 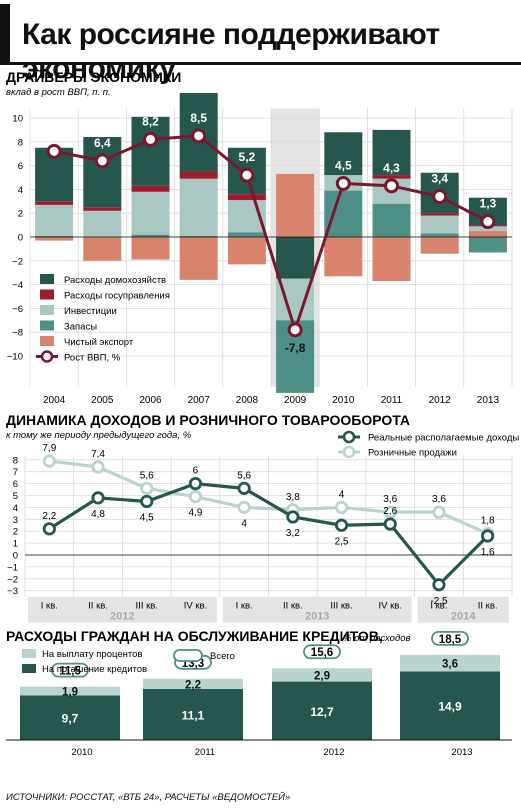 I want to click on title-accent-bar, so click(x=5, y=33).